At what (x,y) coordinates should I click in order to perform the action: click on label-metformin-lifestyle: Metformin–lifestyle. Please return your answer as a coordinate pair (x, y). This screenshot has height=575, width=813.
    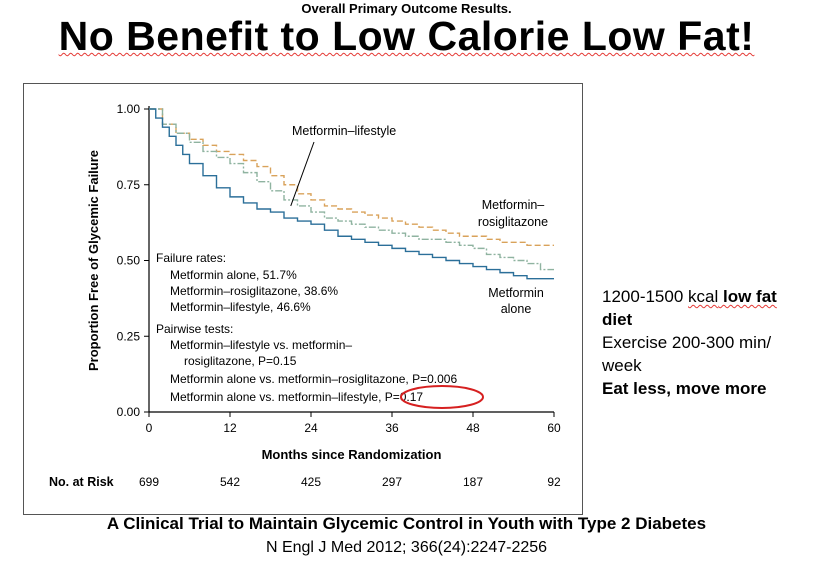
    Looking at the image, I should click on (344, 131).